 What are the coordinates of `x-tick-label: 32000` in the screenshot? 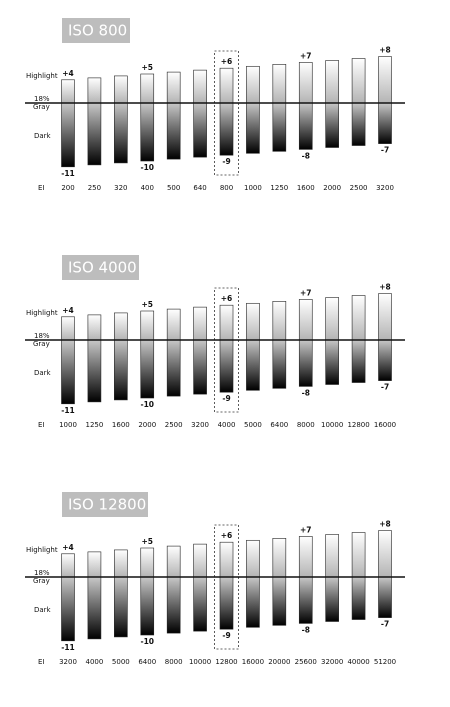 It's located at (332, 662).